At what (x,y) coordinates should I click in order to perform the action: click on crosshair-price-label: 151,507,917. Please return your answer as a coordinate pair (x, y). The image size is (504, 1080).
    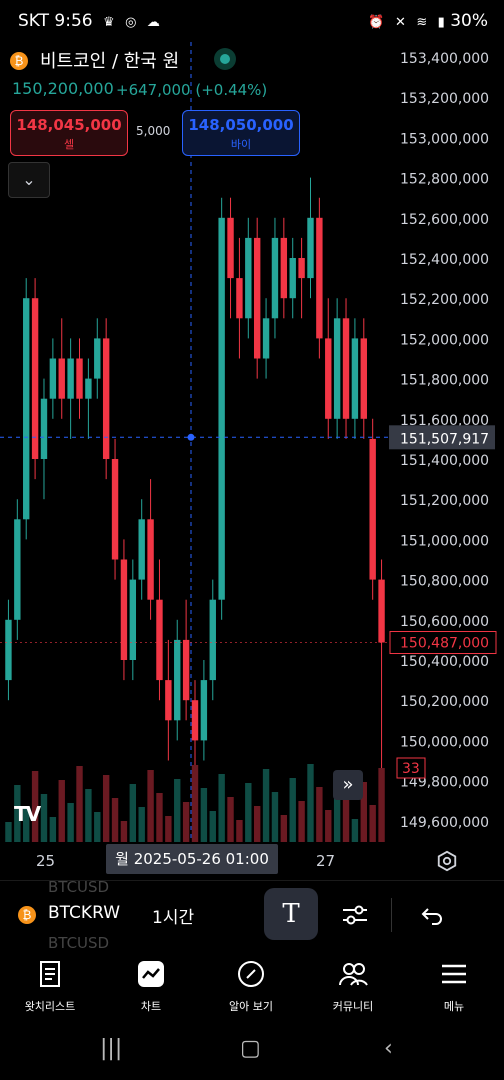
    Looking at the image, I should click on (444, 439).